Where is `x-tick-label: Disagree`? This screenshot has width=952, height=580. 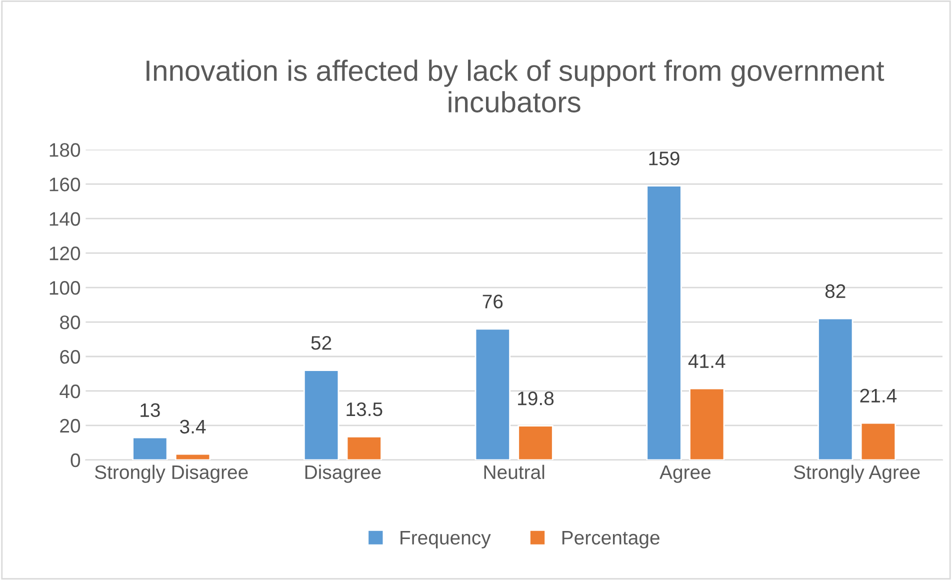 x-tick-label: Disagree is located at coordinates (343, 473).